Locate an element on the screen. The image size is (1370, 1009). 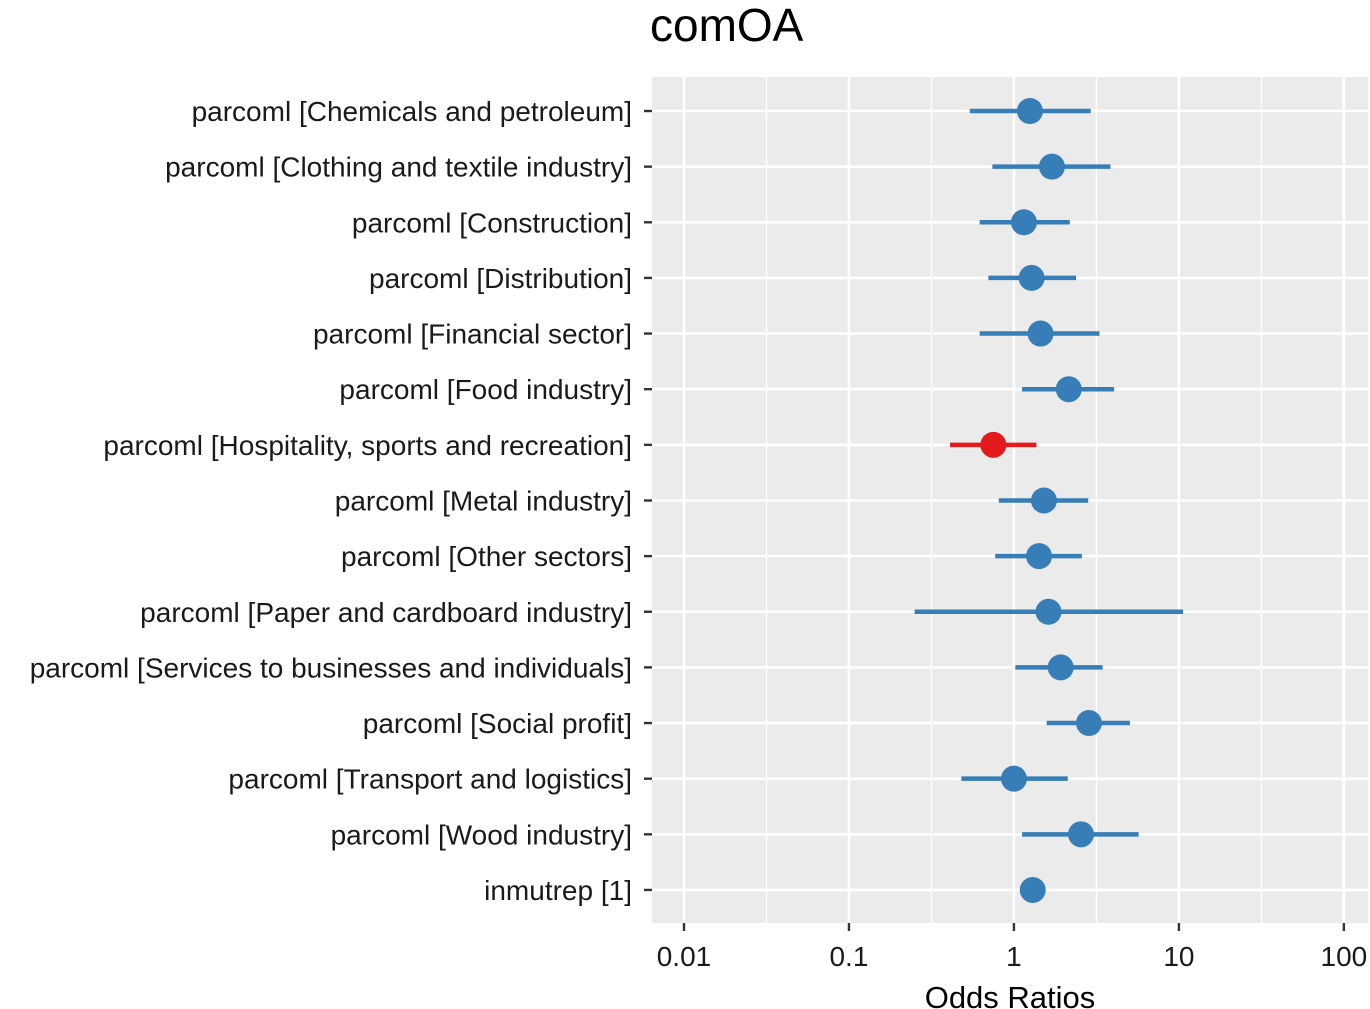
x-axis: 0.01 0.1 1 10 100 is located at coordinates (1012, 947).